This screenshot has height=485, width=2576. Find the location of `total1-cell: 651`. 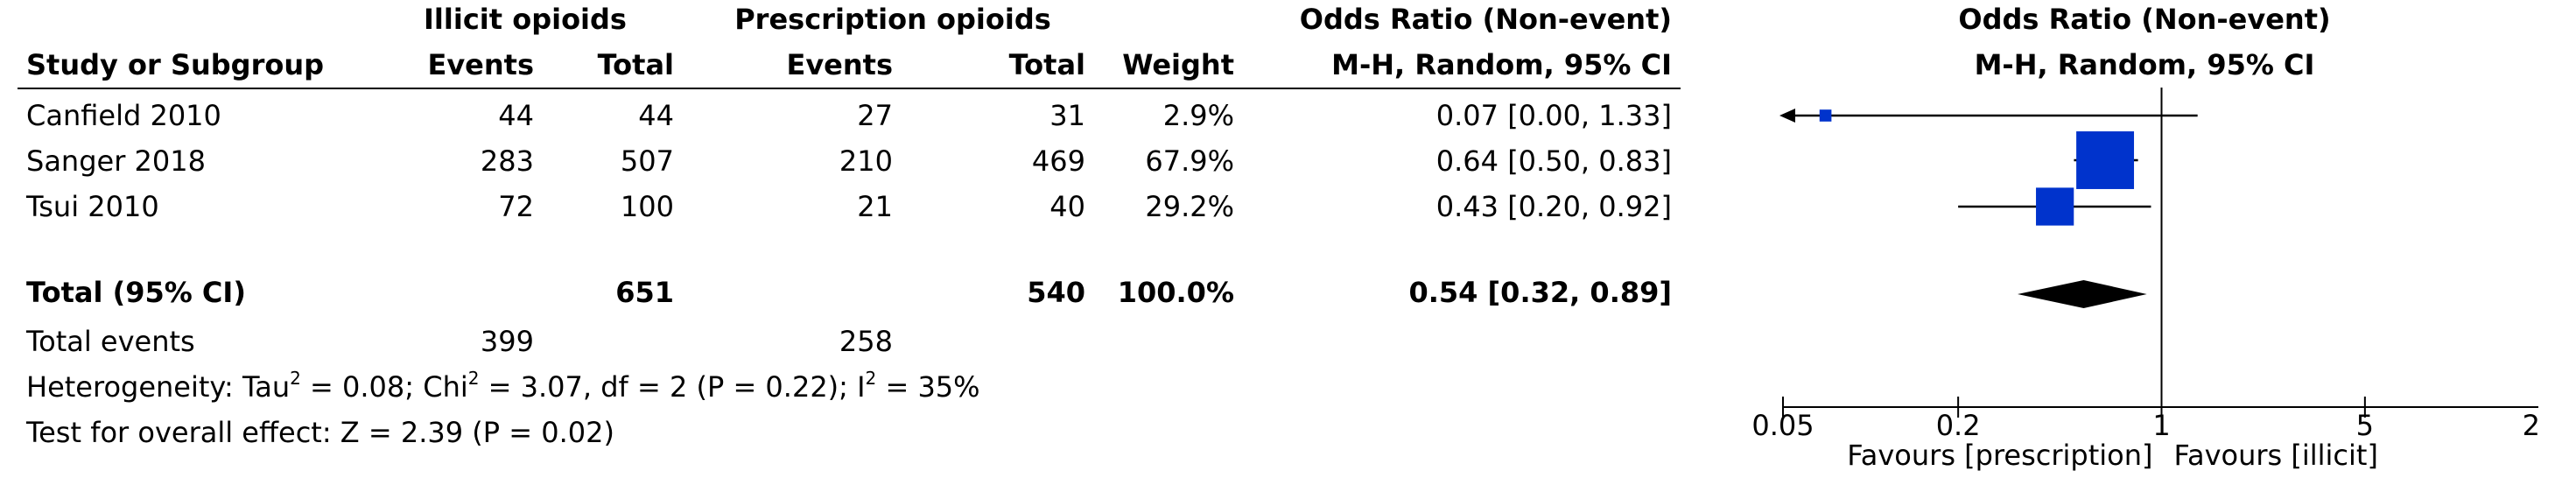

total1-cell: 651 is located at coordinates (644, 292).